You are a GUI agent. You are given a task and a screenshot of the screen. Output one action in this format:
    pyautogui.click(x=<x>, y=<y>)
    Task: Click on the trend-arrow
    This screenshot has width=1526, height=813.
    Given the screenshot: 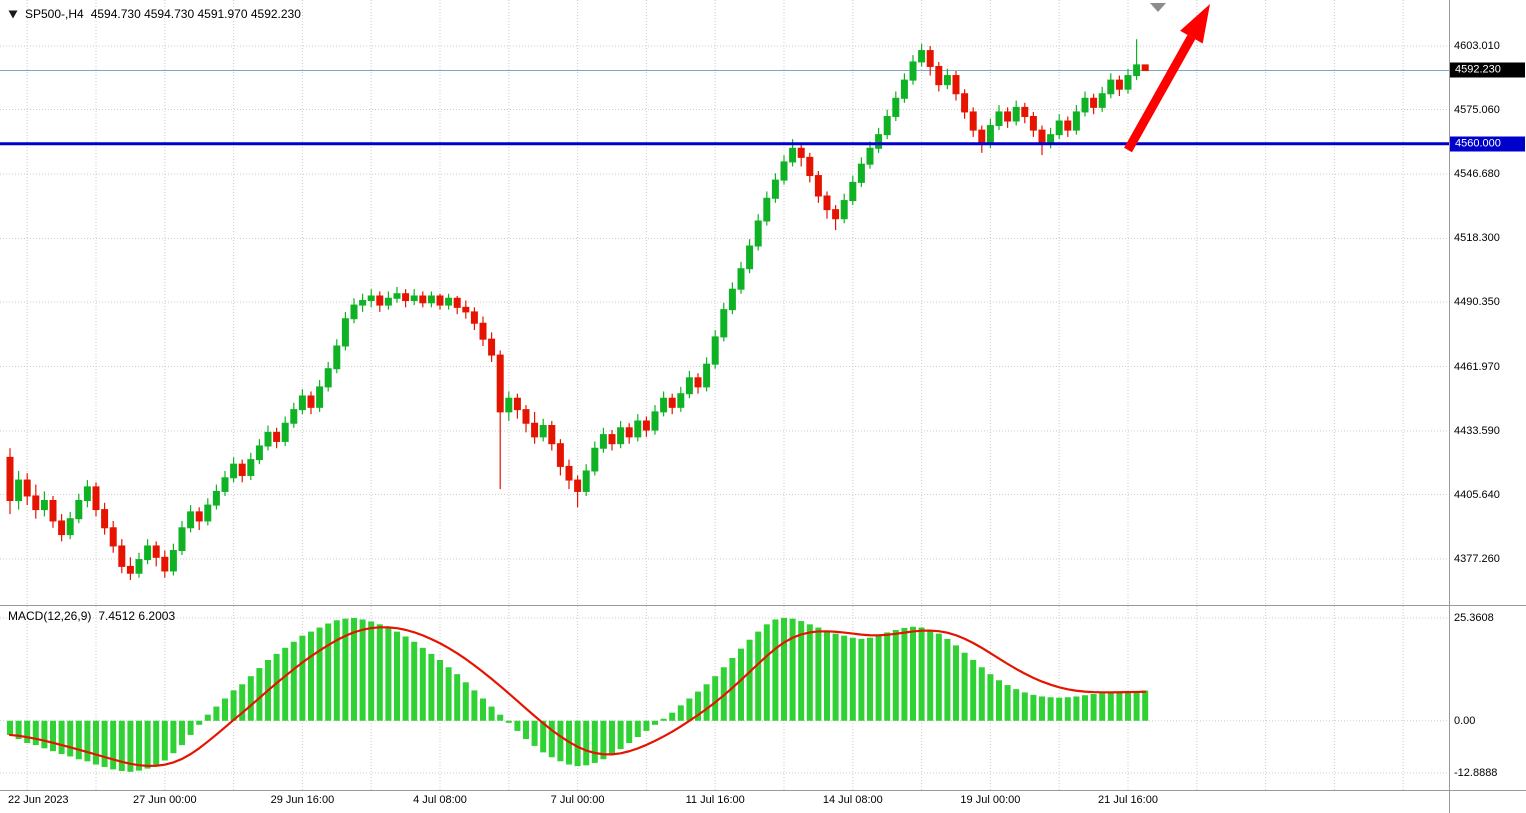 What is the action you would take?
    pyautogui.click(x=1167, y=78)
    